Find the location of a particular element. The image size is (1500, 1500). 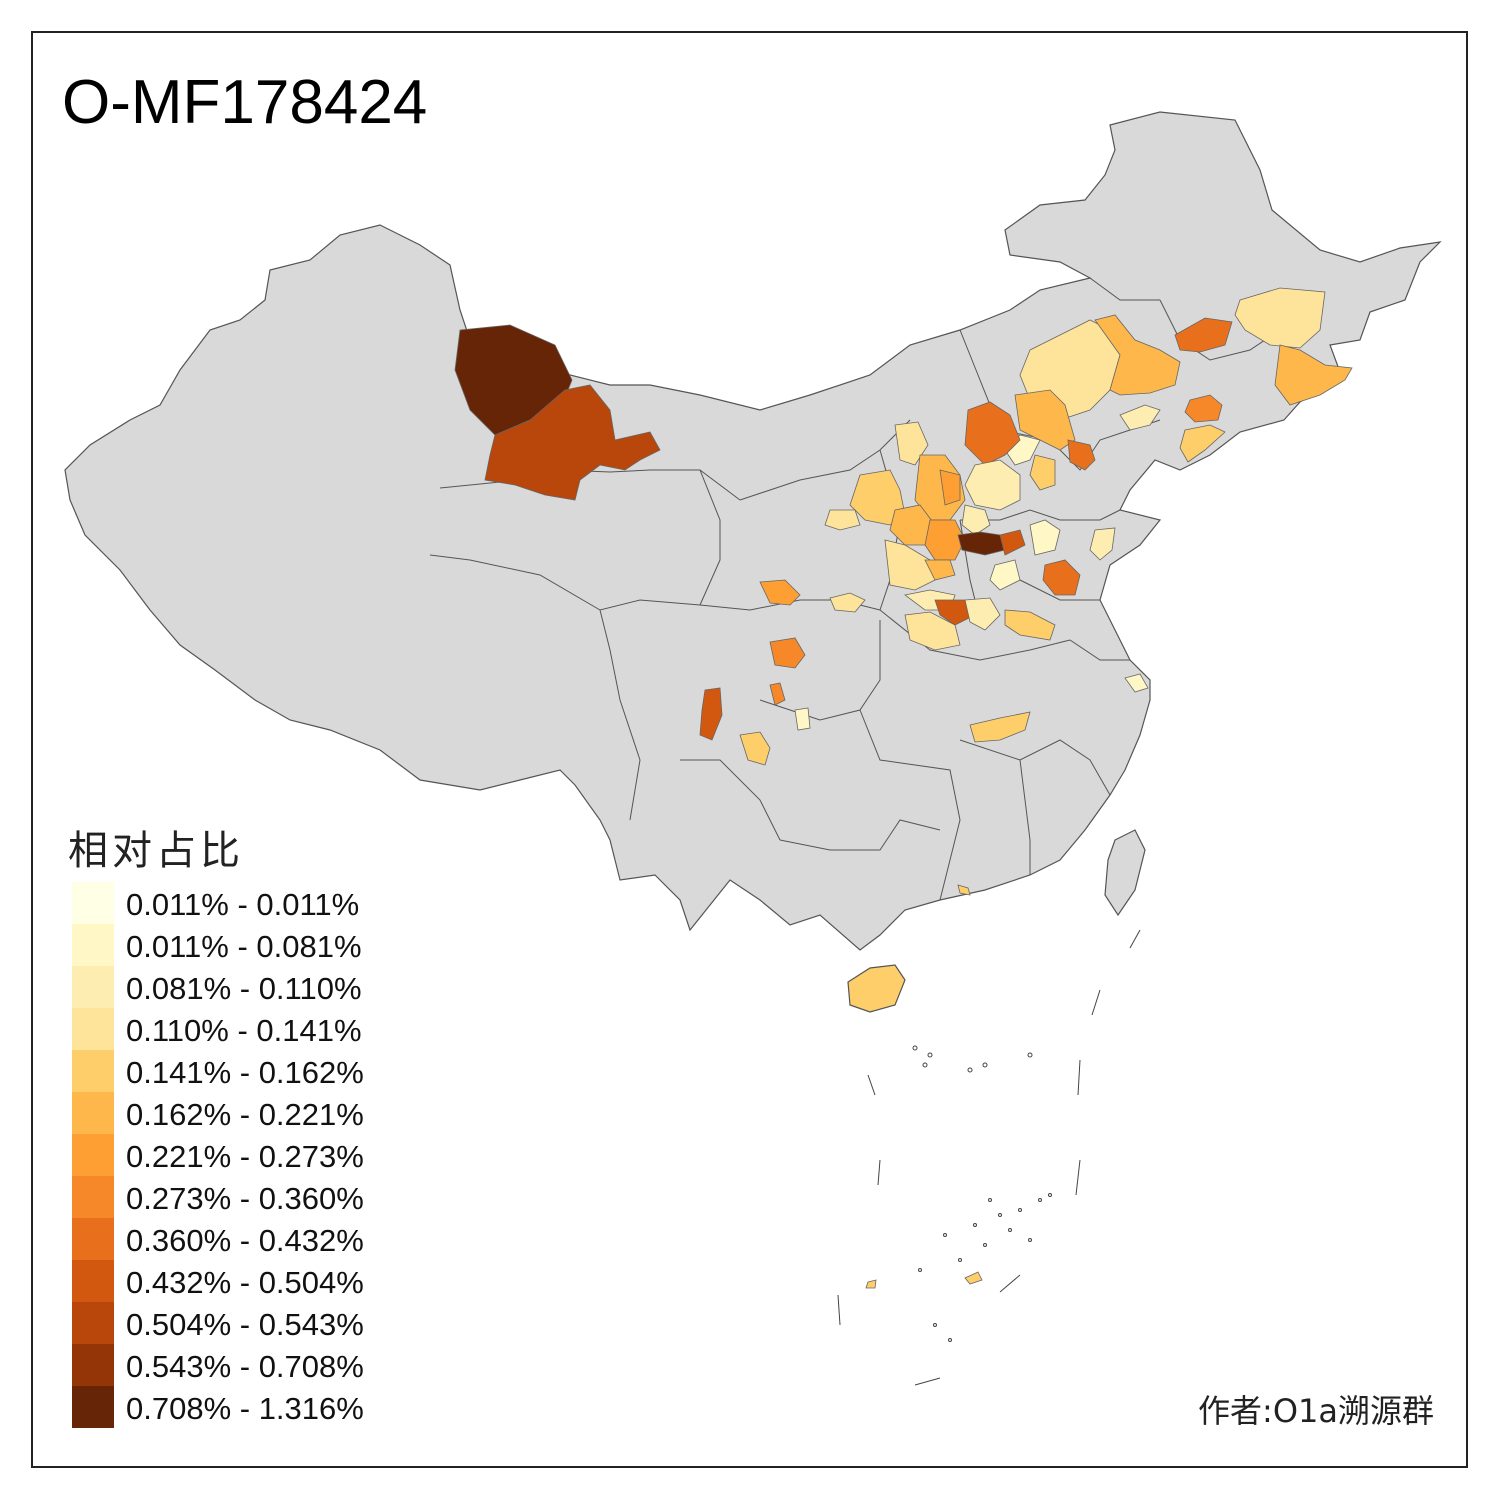

hainan-island is located at coordinates (876, 988).